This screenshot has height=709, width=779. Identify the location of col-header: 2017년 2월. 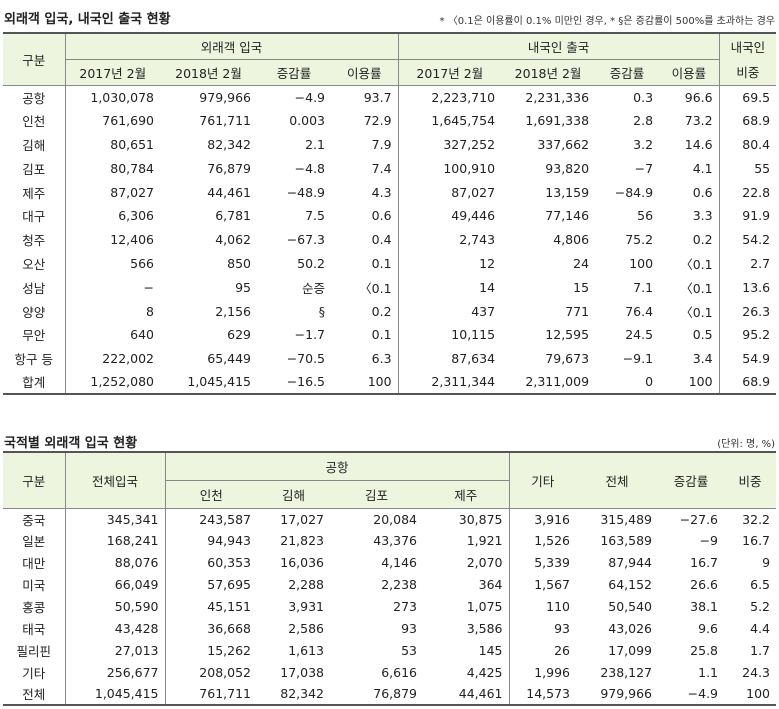
(449, 72).